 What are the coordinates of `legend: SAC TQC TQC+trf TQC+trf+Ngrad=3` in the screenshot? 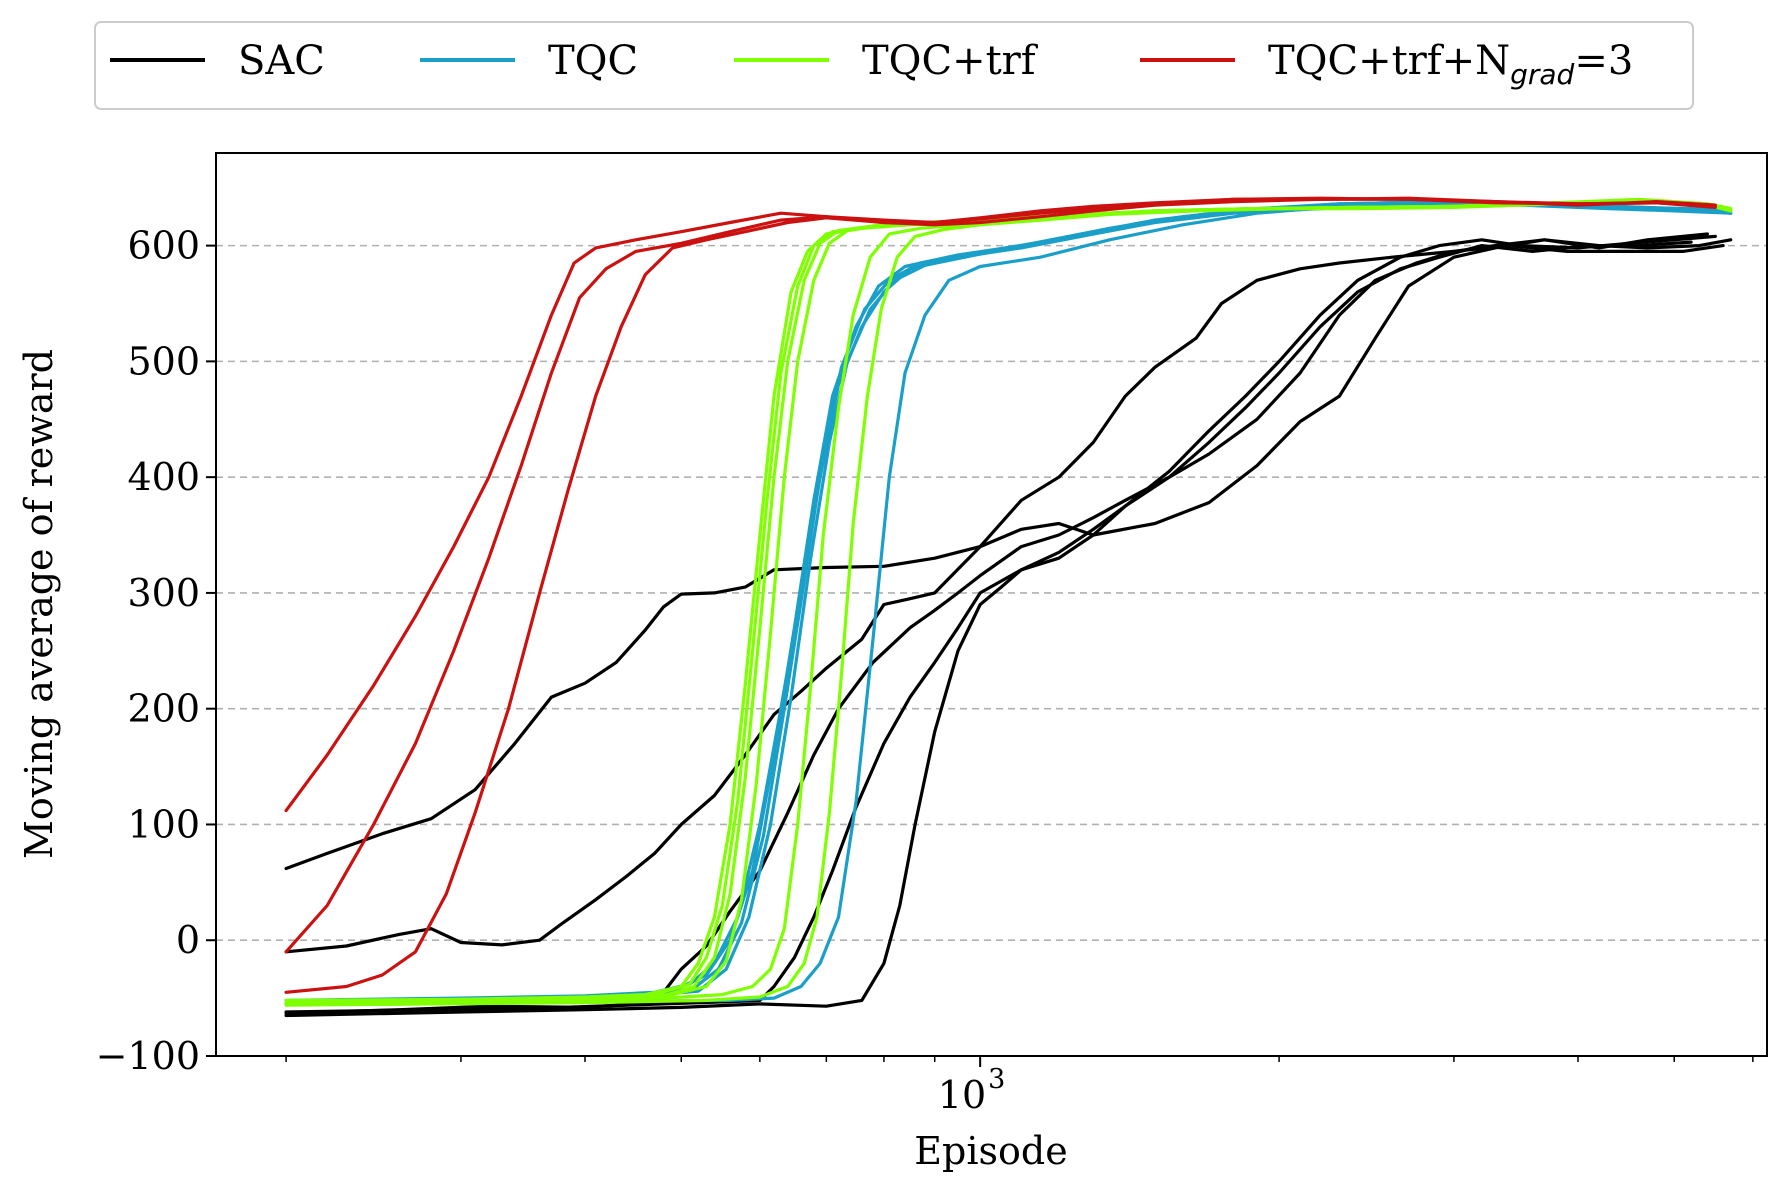 It's located at (894, 65).